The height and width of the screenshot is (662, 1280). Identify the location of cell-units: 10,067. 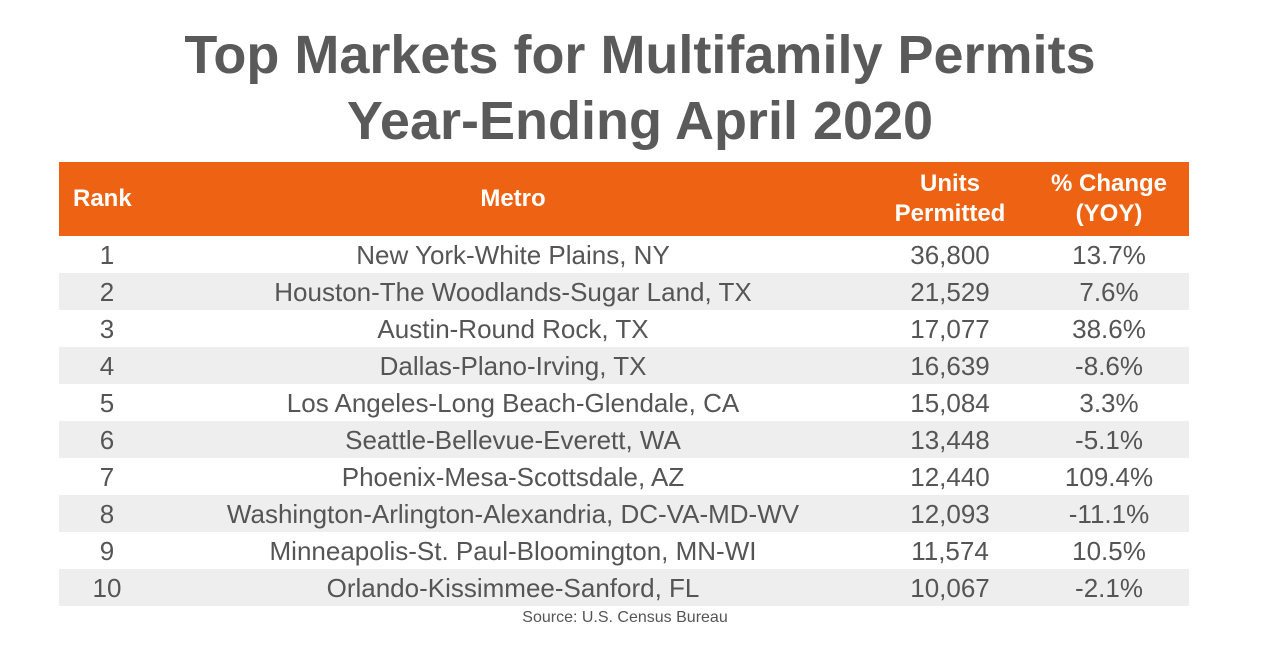
(950, 587).